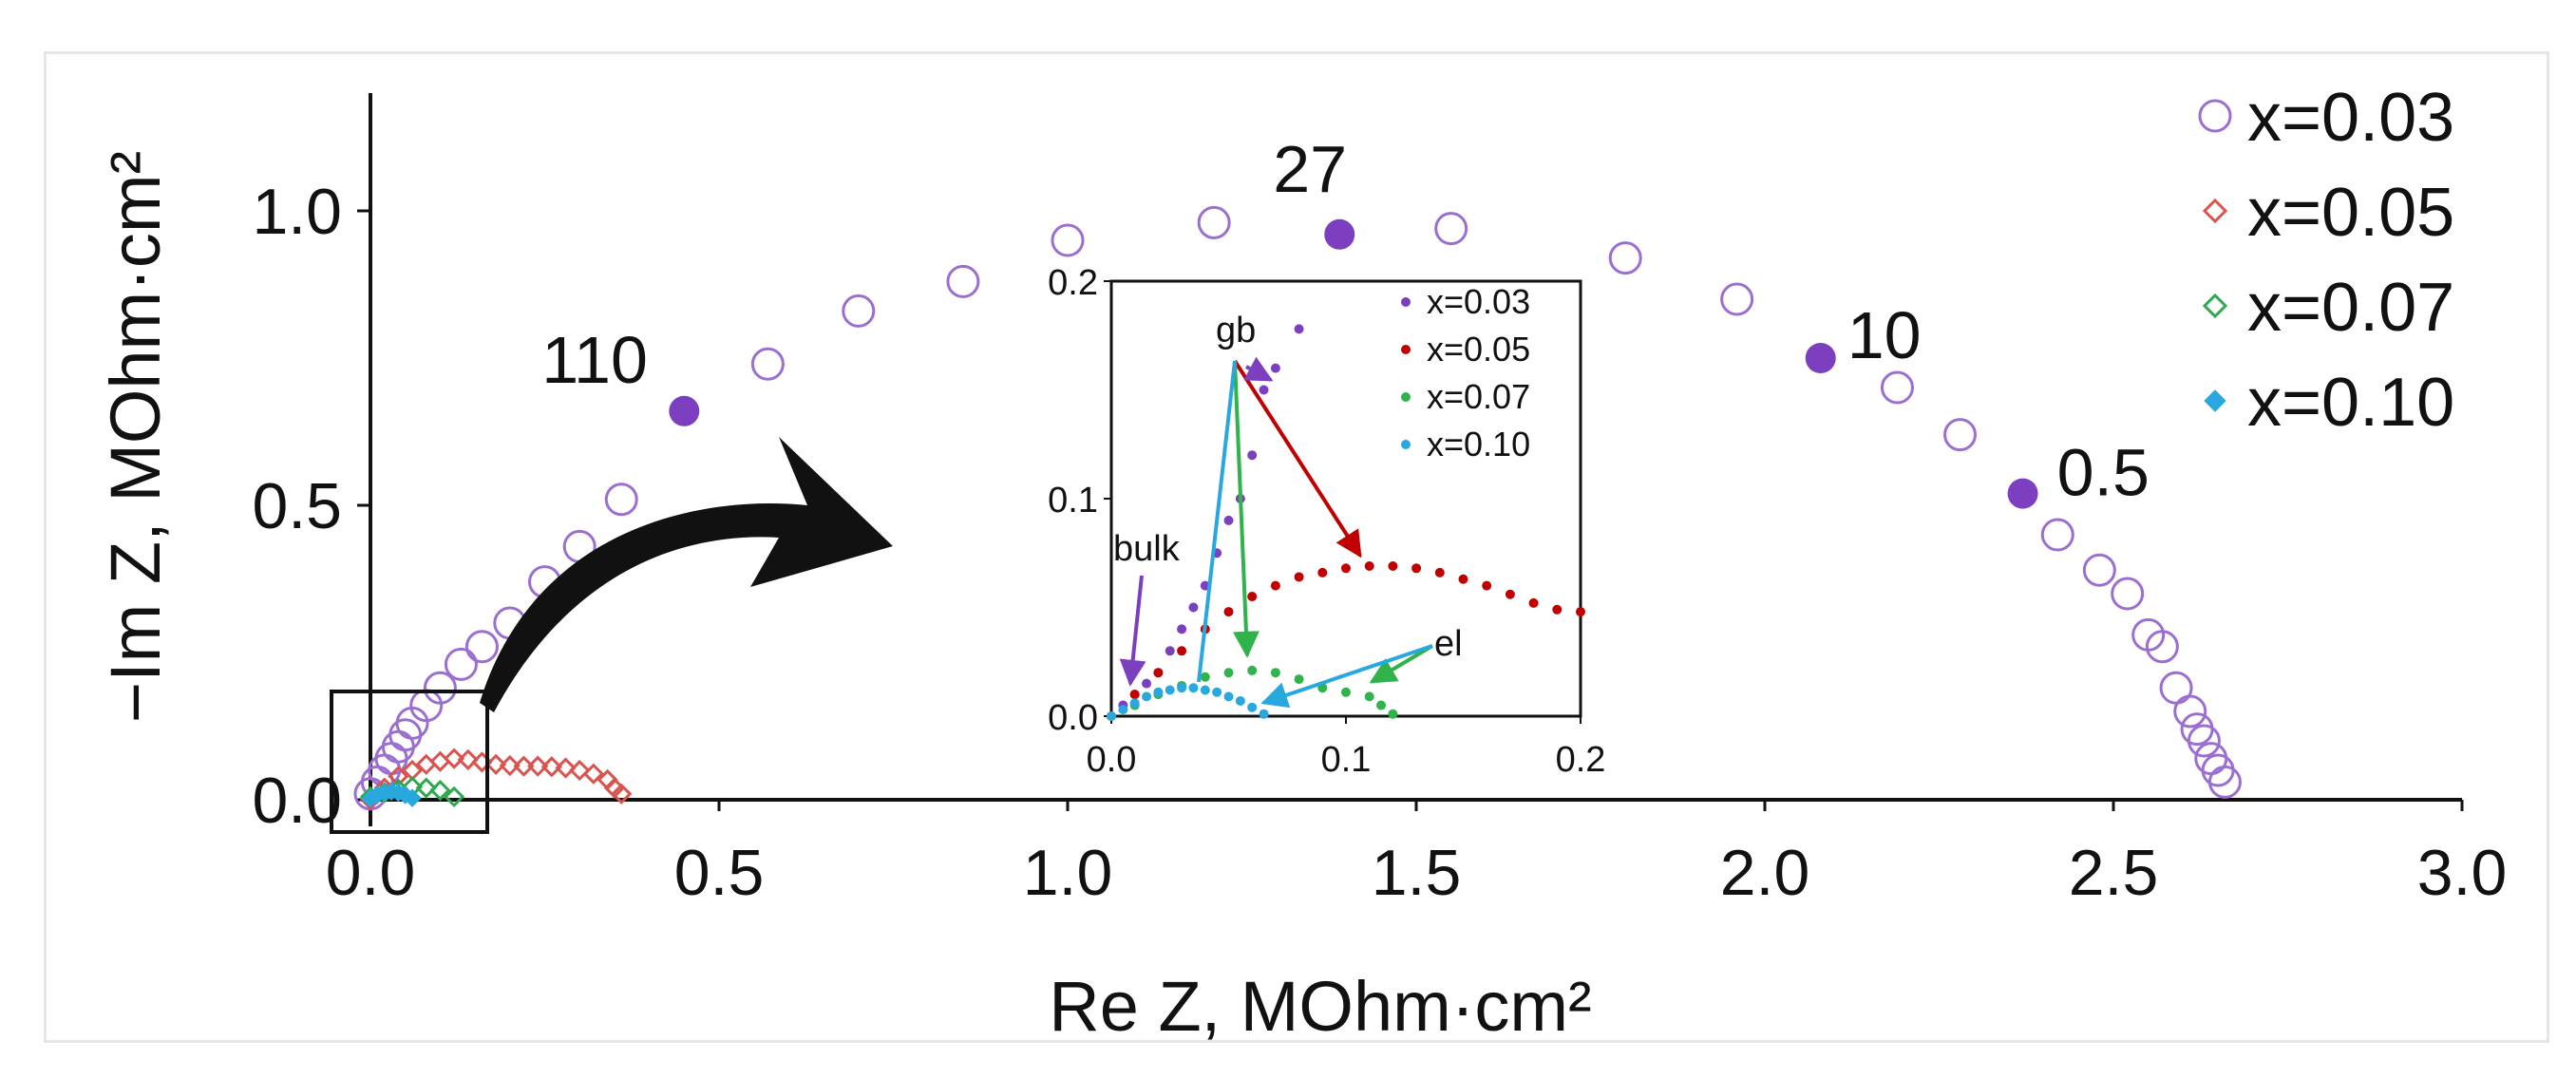 The height and width of the screenshot is (1079, 2576). Describe the element at coordinates (1417, 873) in the screenshot. I see `x-tick-label: 1.5` at that location.